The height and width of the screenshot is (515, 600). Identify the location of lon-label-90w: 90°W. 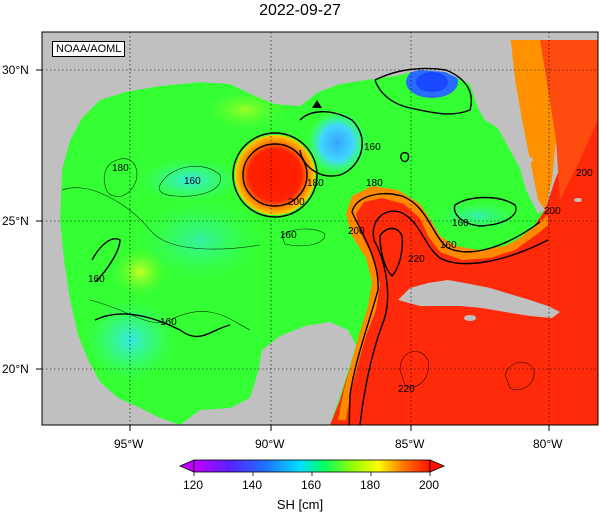
(270, 444).